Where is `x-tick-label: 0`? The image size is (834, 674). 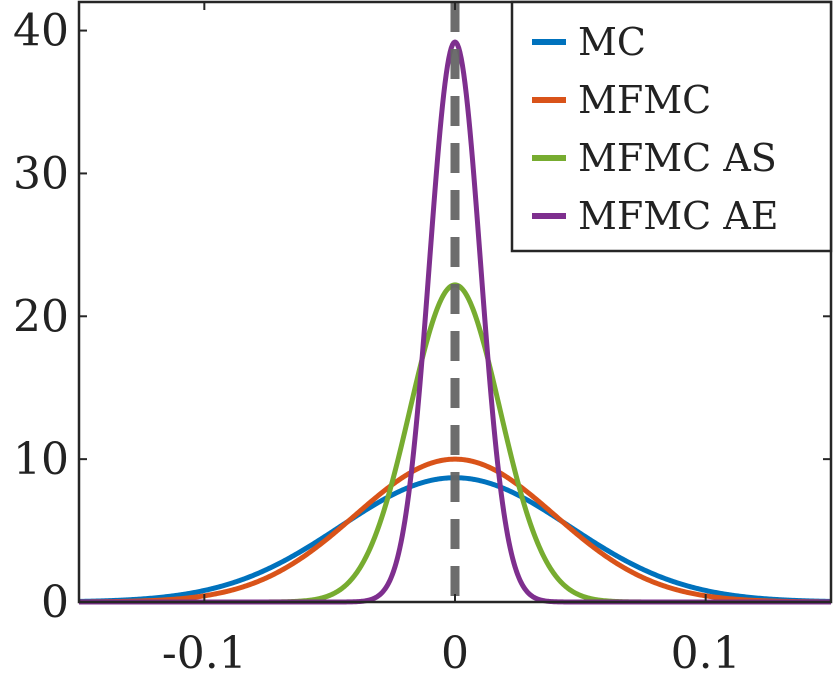
x-tick-label: 0 is located at coordinates (455, 651).